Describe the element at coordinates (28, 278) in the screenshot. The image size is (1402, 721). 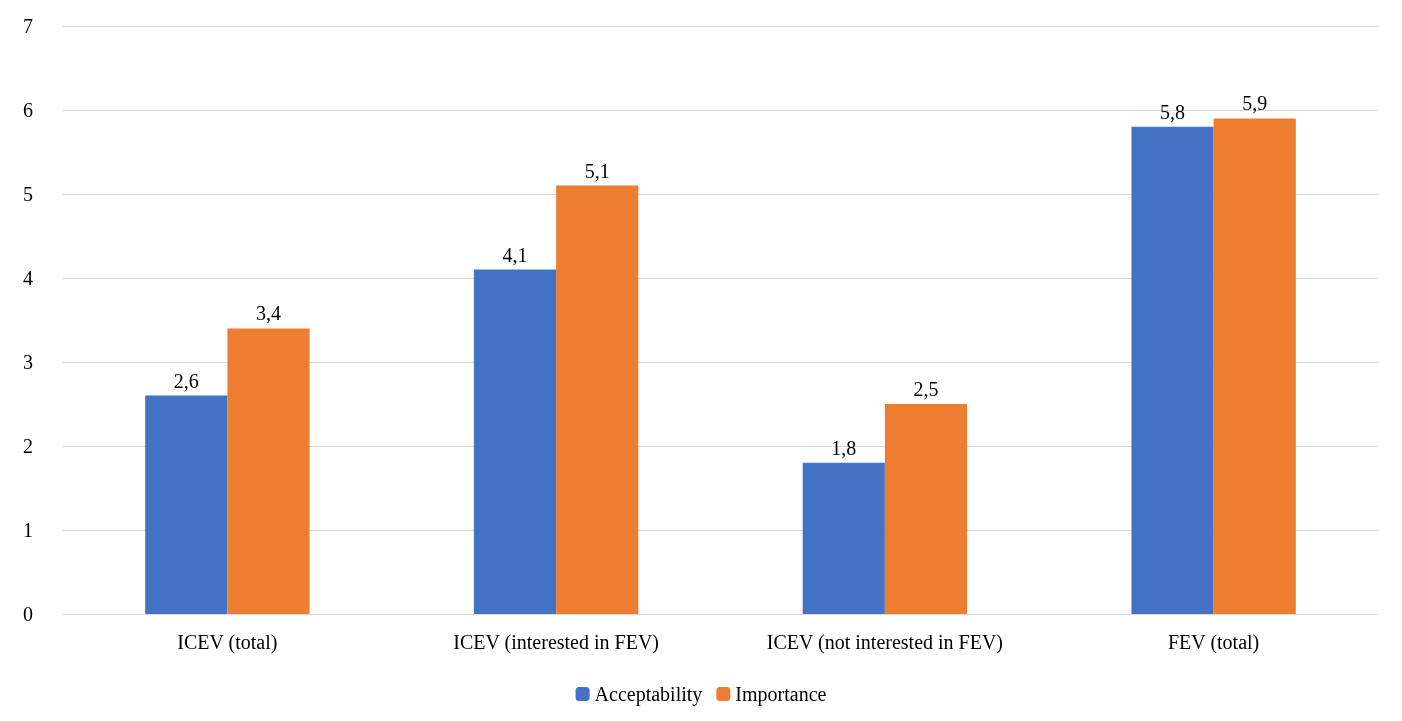
I see `y-tick-label: 4` at that location.